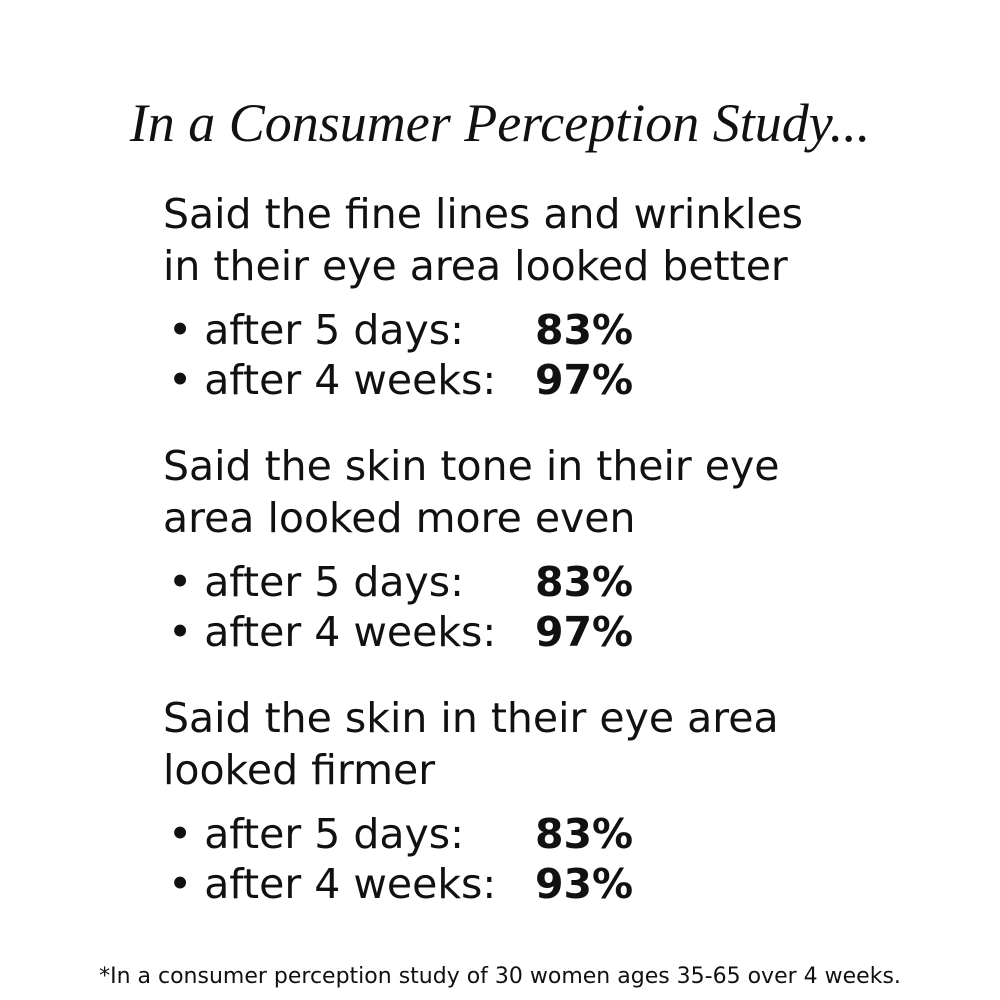 The image size is (1000, 1000). I want to click on section-heading: Said the skin tone in their eye, so click(471, 466).